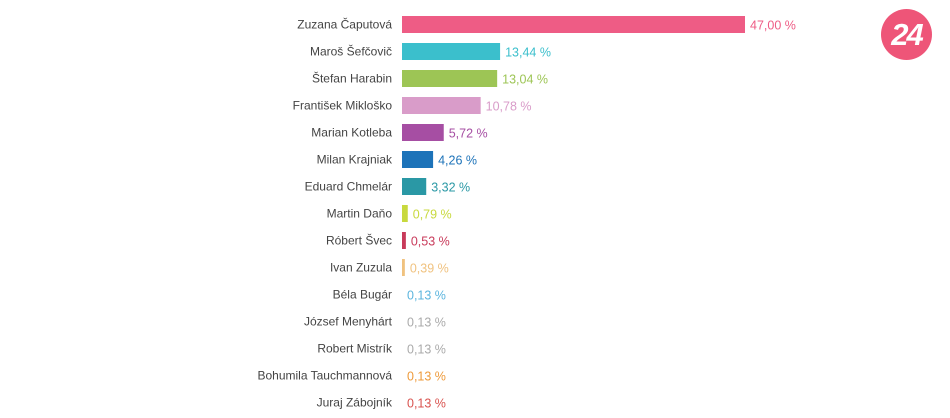 This screenshot has height=418, width=950. I want to click on category-label: József Menyhárt, so click(348, 322).